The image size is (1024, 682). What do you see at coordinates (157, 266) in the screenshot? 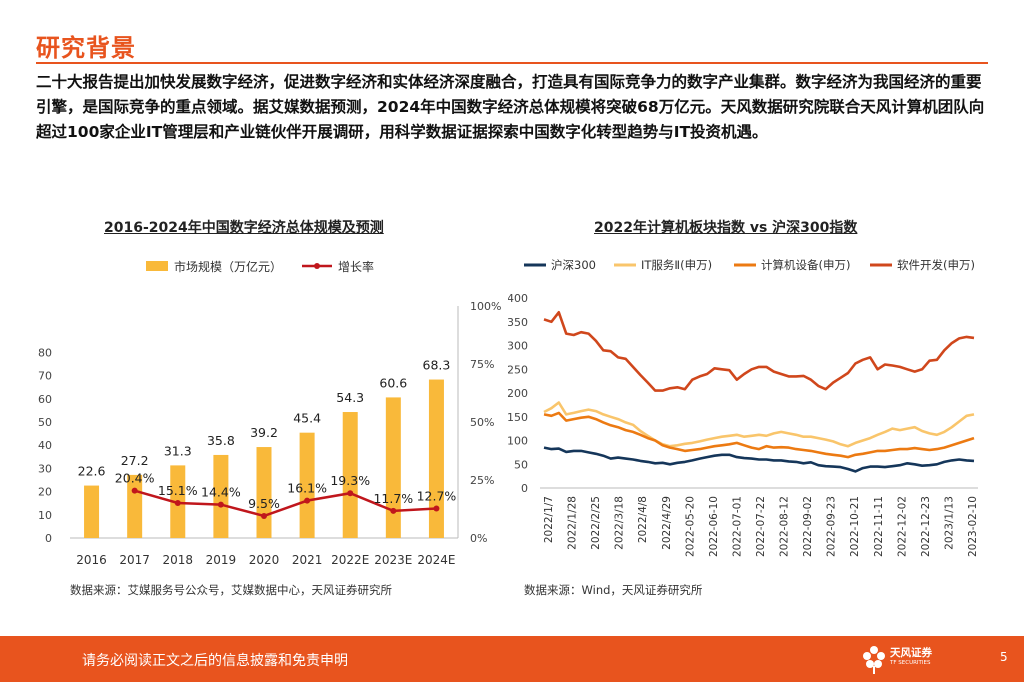
I see `legend-bar-swatch` at bounding box center [157, 266].